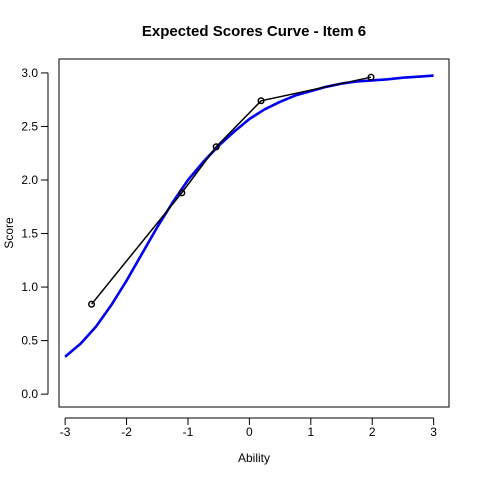 The width and height of the screenshot is (480, 480). Describe the element at coordinates (29, 126) in the screenshot. I see `y-tick-label: 2.5` at that location.